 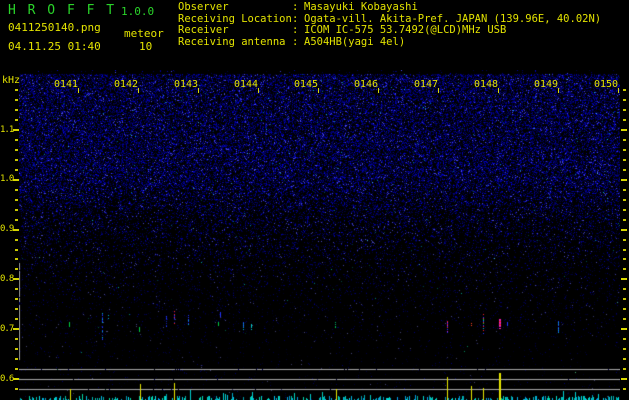 I want to click on time-label-0142: 0142, so click(x=126, y=84).